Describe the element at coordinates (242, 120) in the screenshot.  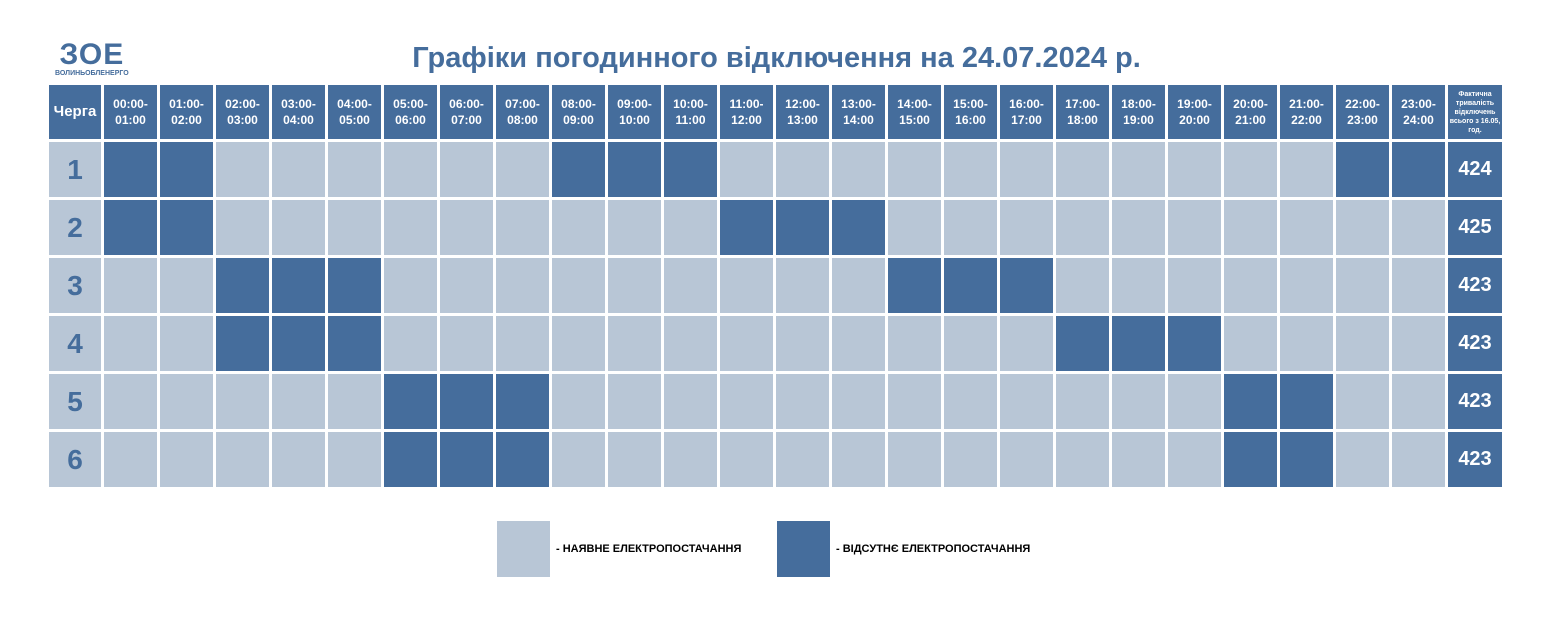
I see `hour-to: 03:00` at that location.